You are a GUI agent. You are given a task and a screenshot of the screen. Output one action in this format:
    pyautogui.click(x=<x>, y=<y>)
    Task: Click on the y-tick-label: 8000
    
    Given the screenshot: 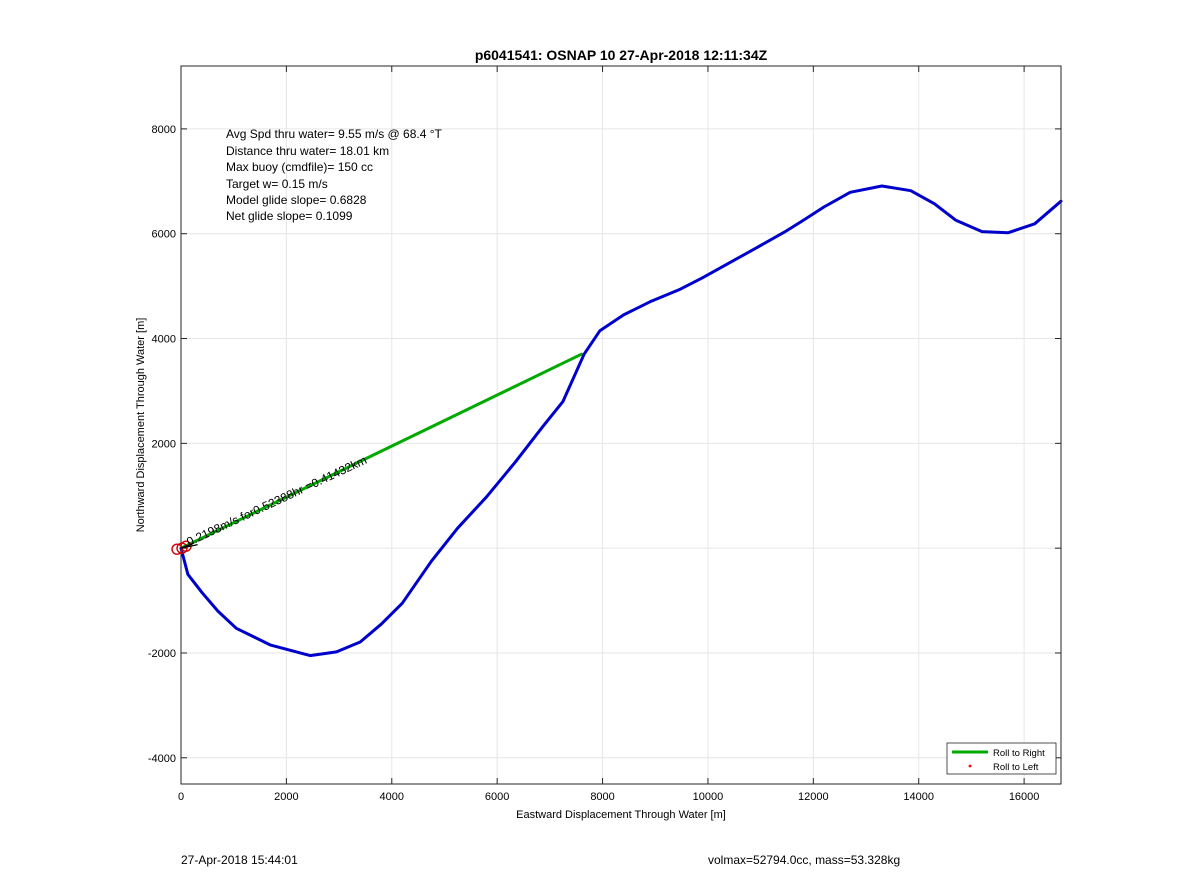 What is the action you would take?
    pyautogui.click(x=164, y=130)
    